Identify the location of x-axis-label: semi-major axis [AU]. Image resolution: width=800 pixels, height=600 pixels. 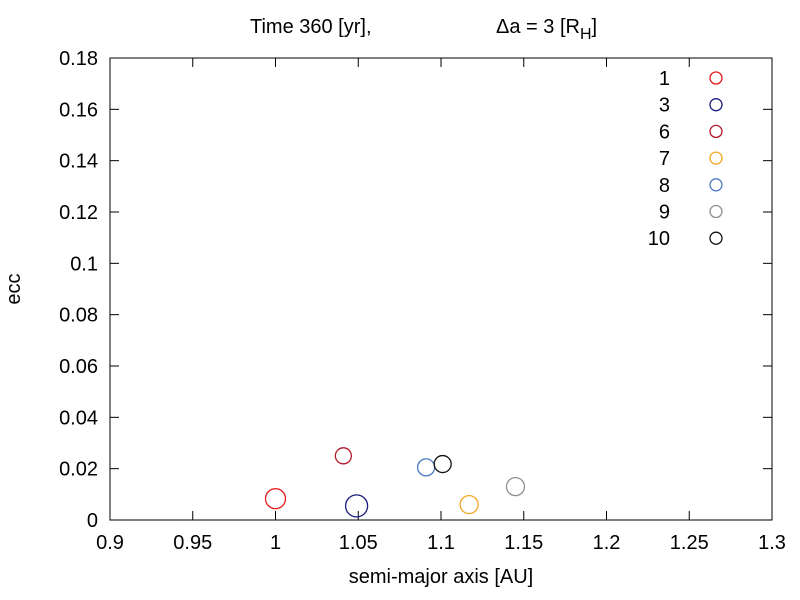
(441, 577).